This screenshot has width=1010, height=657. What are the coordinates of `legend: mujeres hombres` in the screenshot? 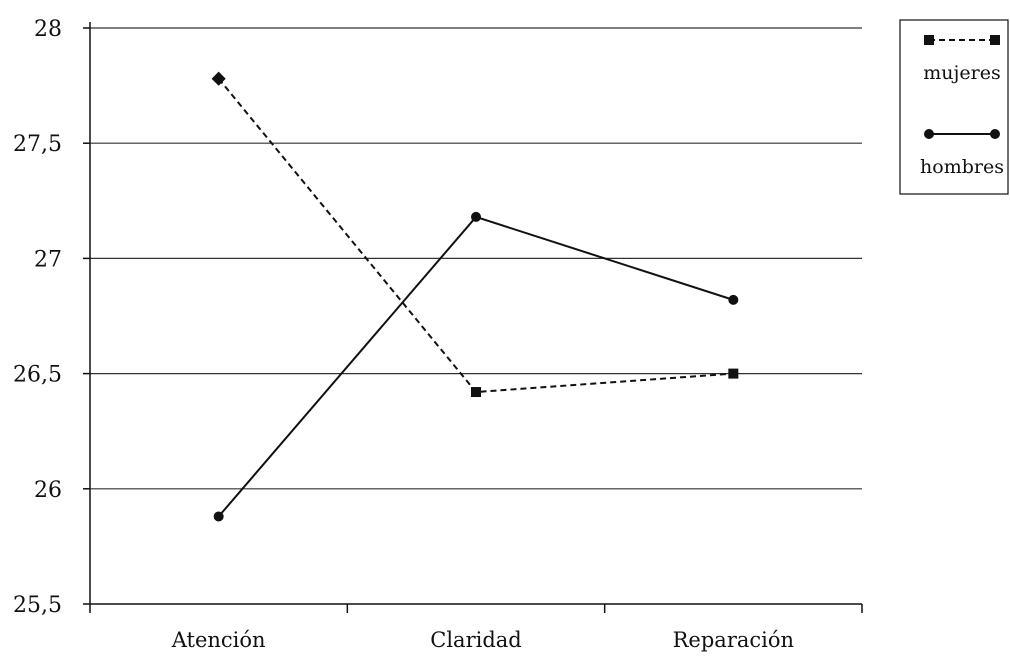 It's located at (954, 107).